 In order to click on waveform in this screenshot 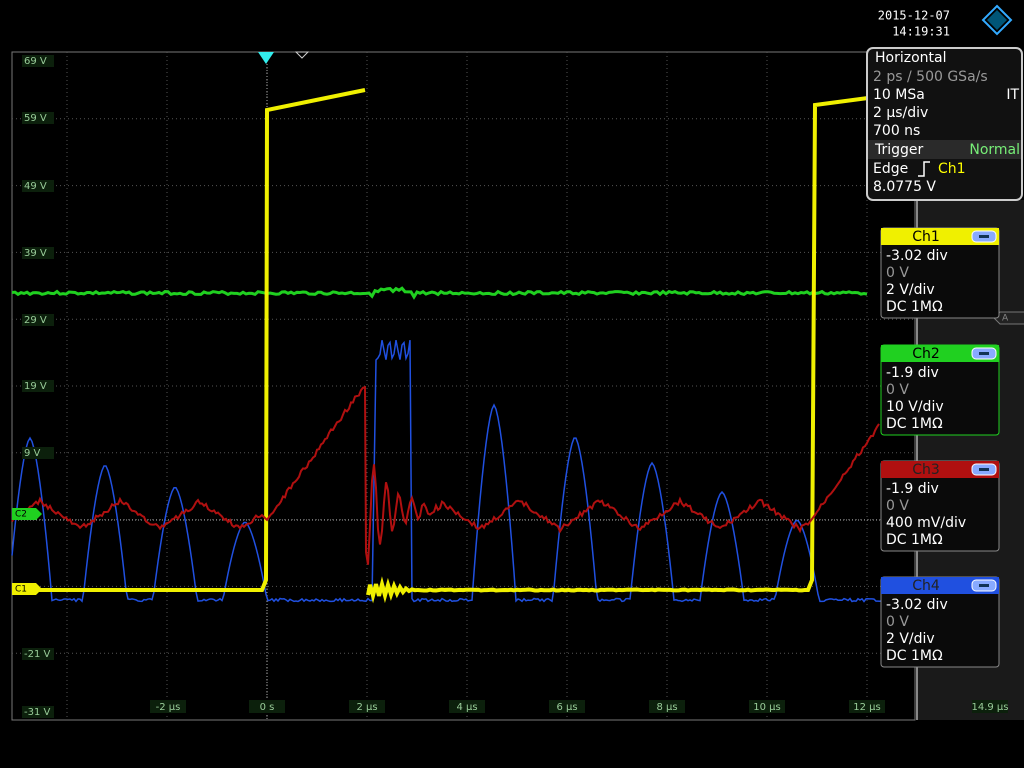, I will do `click(439, 293)`.